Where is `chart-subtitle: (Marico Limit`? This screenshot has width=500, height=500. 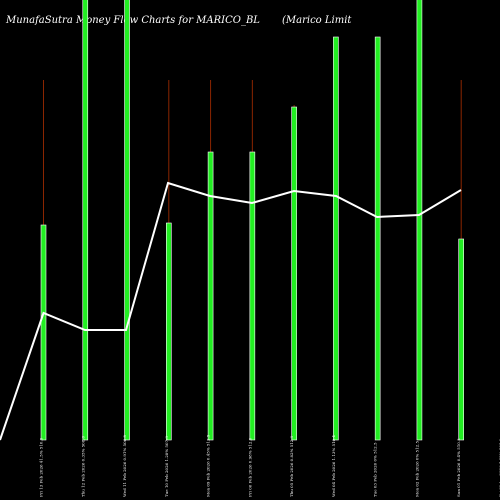 chart-subtitle: (Marico Limit is located at coordinates (317, 20).